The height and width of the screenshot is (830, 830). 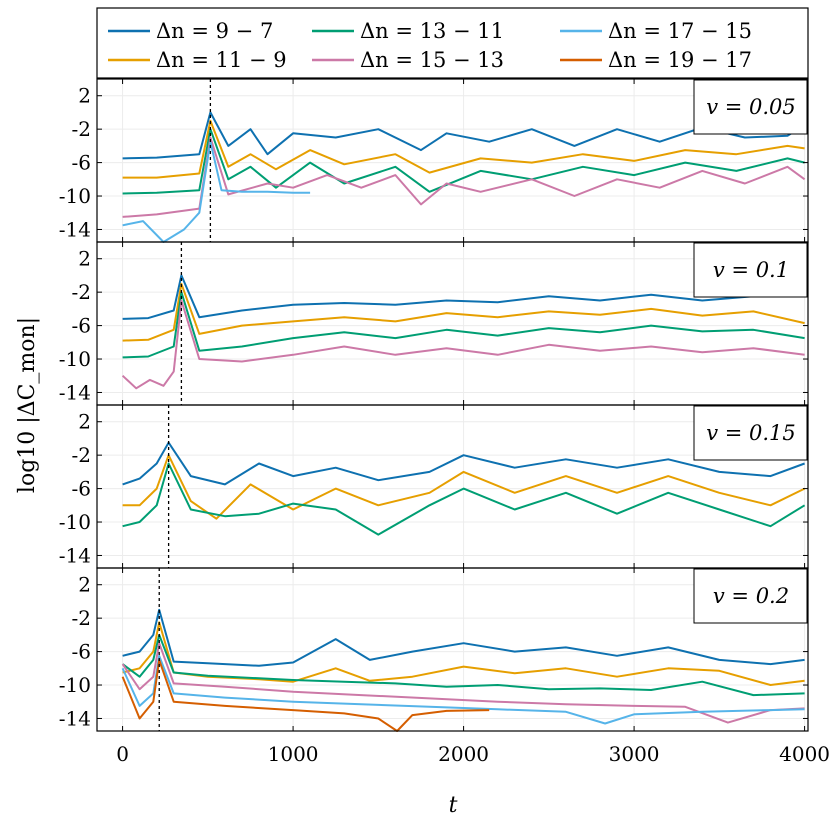 I want to click on panel-label: v = 0.1, so click(x=751, y=270).